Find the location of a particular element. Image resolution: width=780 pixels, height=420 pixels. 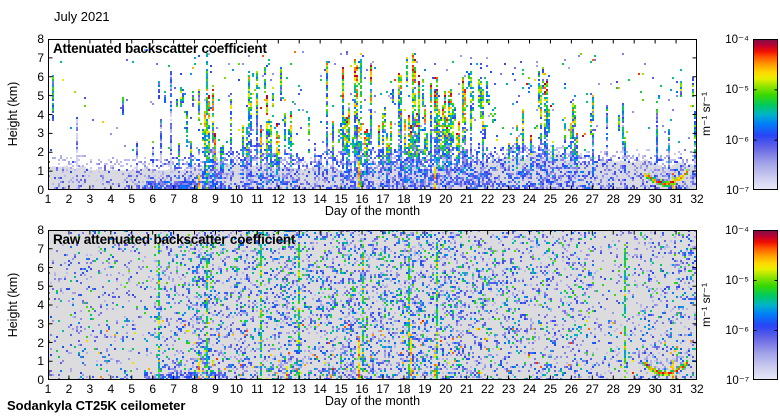

colorbar-tick-label: 10⁻⁷ is located at coordinates (737, 191).